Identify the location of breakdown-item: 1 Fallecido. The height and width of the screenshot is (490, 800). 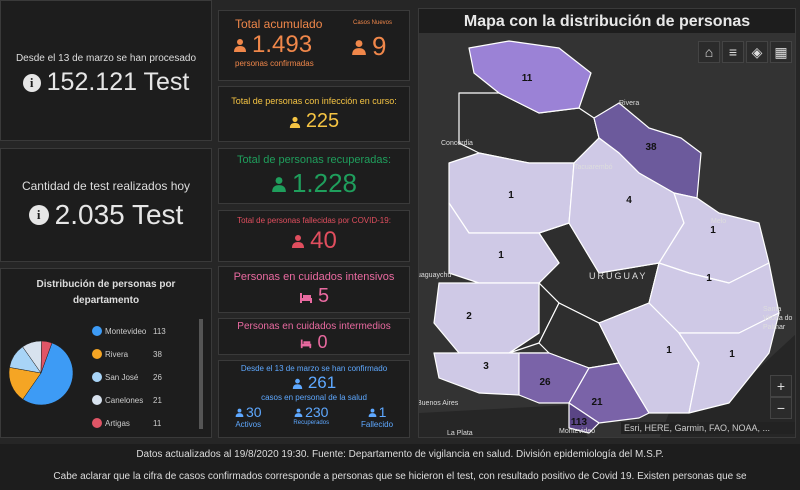
(377, 416).